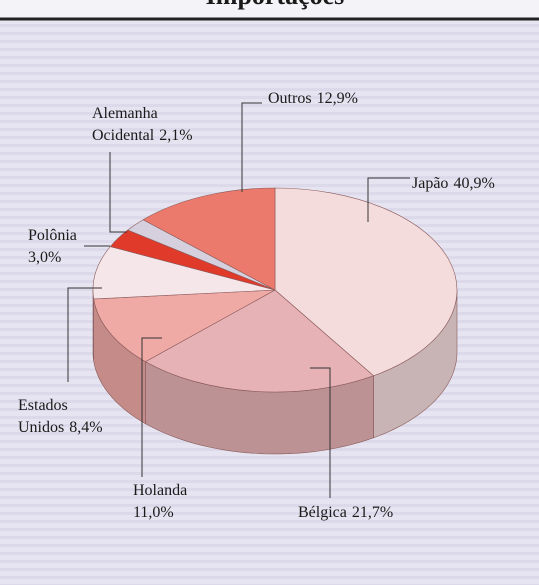  Describe the element at coordinates (60, 416) in the screenshot. I see `slice-label: Estados Unidos 8,4%` at that location.